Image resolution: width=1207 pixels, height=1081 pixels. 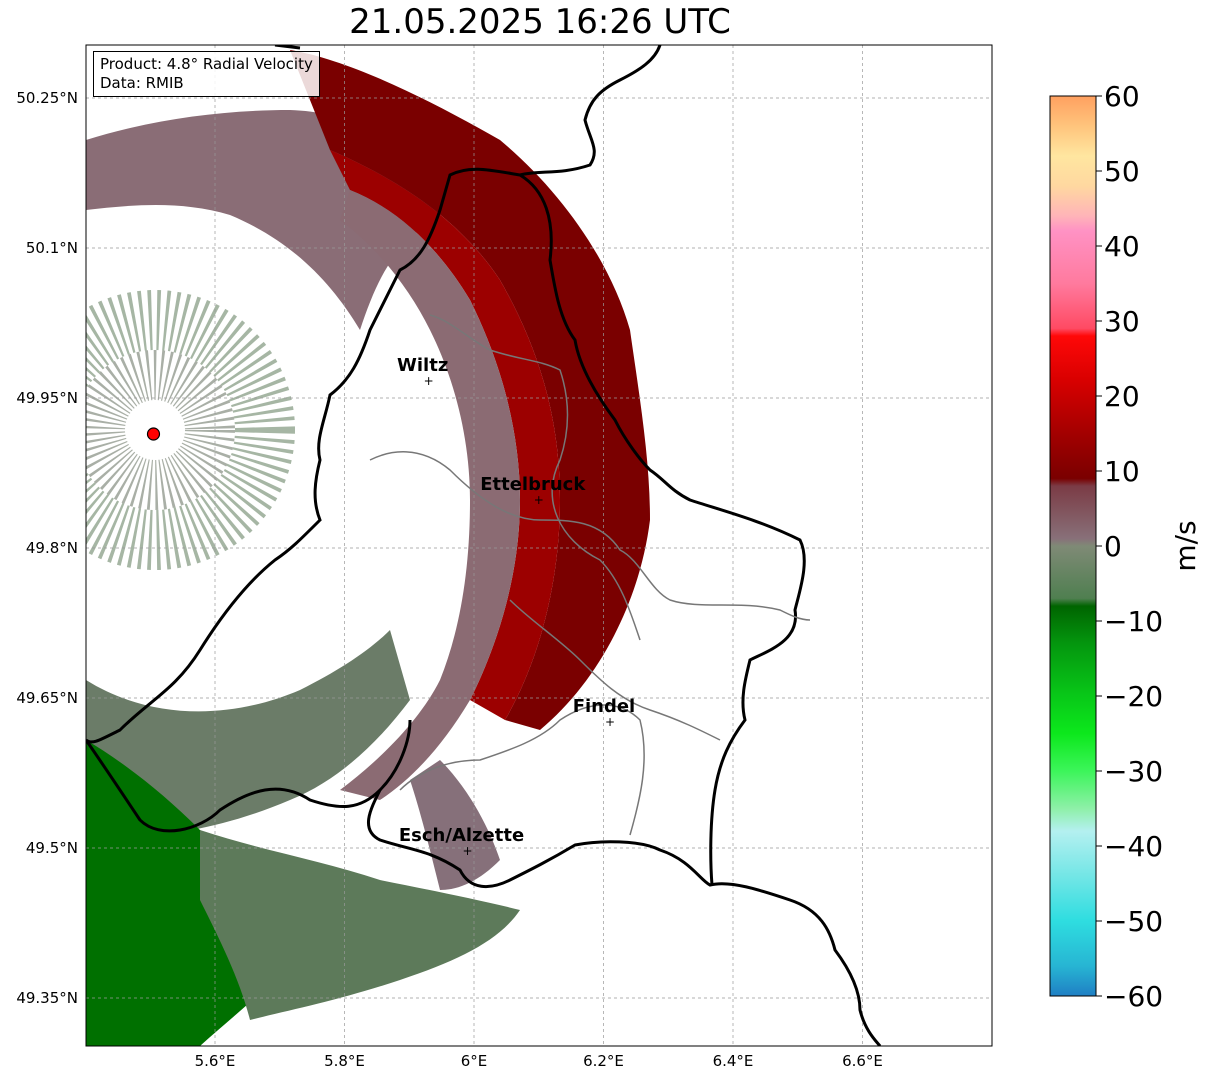 I want to click on echo-ring-southwest, so click(x=248, y=735).